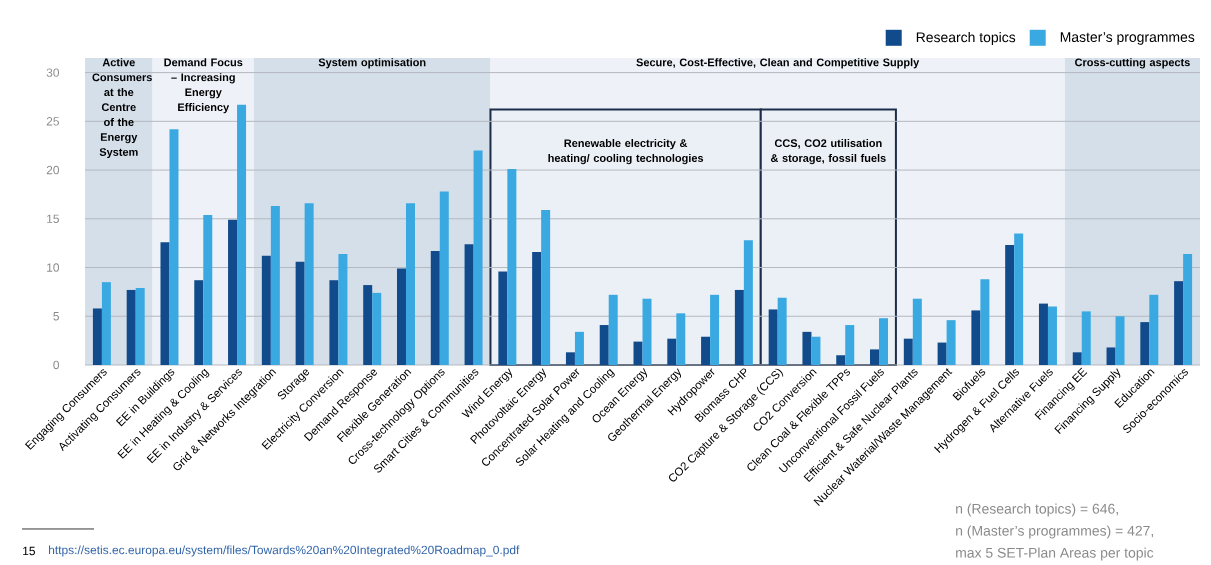 Image resolution: width=1211 pixels, height=565 pixels. What do you see at coordinates (1037, 510) in the screenshot?
I see `text: n (Research topics) = 646,` at bounding box center [1037, 510].